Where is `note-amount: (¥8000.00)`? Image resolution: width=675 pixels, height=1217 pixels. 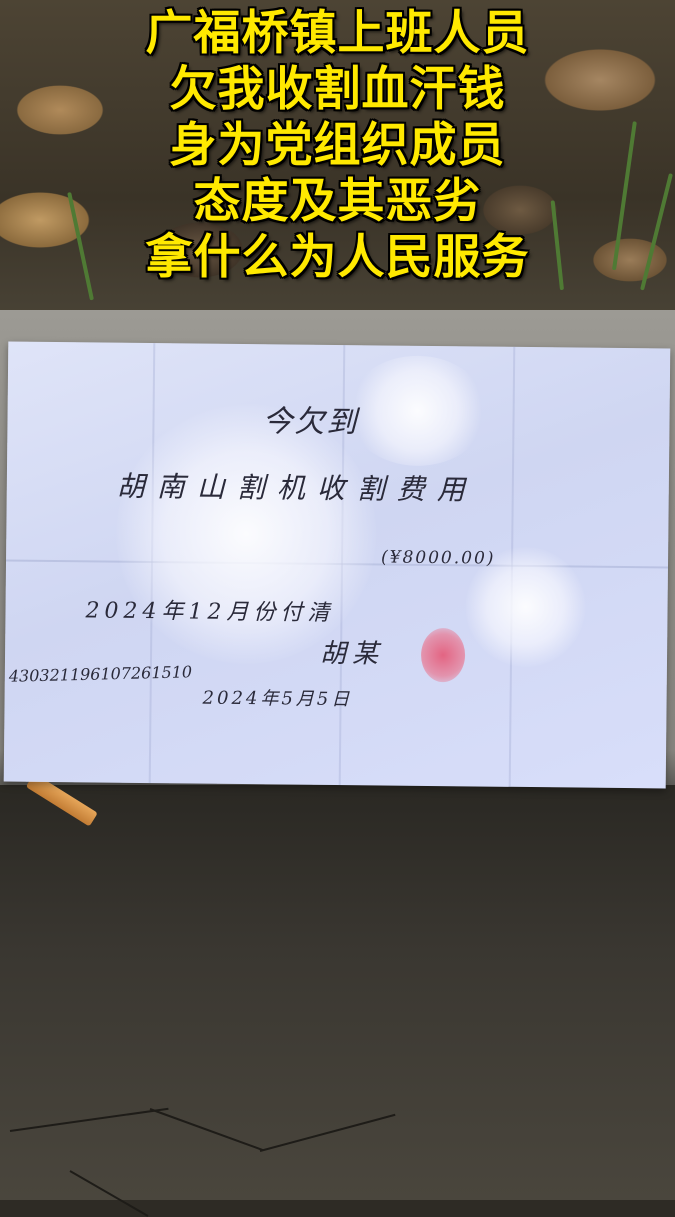 note-amount: (¥8000.00) is located at coordinates (438, 558).